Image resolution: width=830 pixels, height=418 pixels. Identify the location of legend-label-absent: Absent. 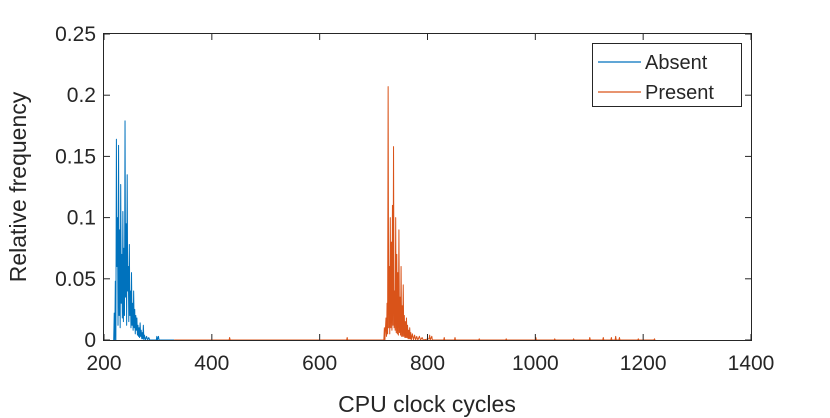
(676, 63).